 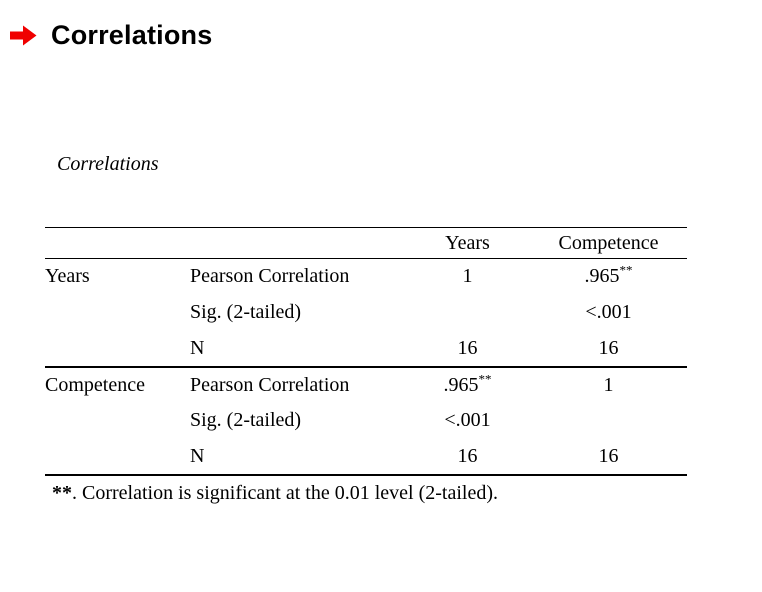 What do you see at coordinates (23, 35) in the screenshot?
I see `red-arrow-icon` at bounding box center [23, 35].